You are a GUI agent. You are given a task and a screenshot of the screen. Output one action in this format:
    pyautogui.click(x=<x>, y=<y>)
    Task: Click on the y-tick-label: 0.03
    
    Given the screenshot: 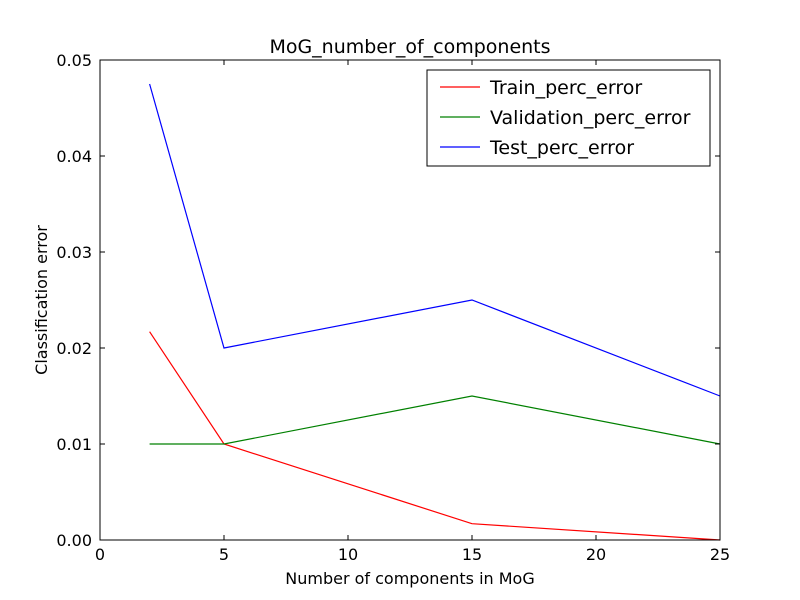 What is the action you would take?
    pyautogui.click(x=74, y=252)
    